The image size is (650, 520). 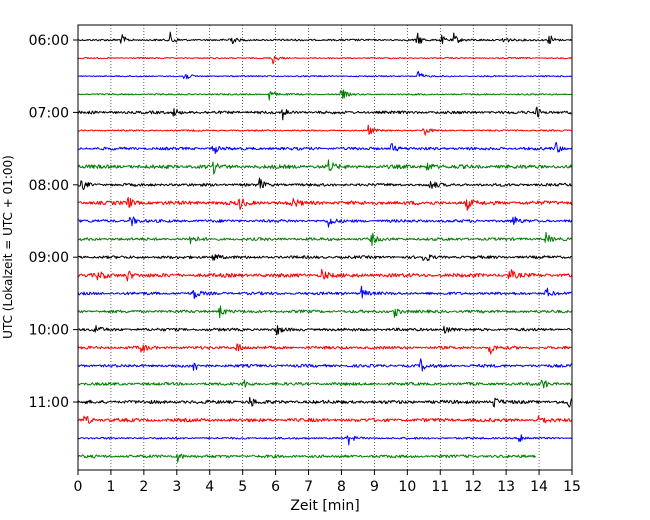 What do you see at coordinates (473, 487) in the screenshot?
I see `x-tick-label: 12` at bounding box center [473, 487].